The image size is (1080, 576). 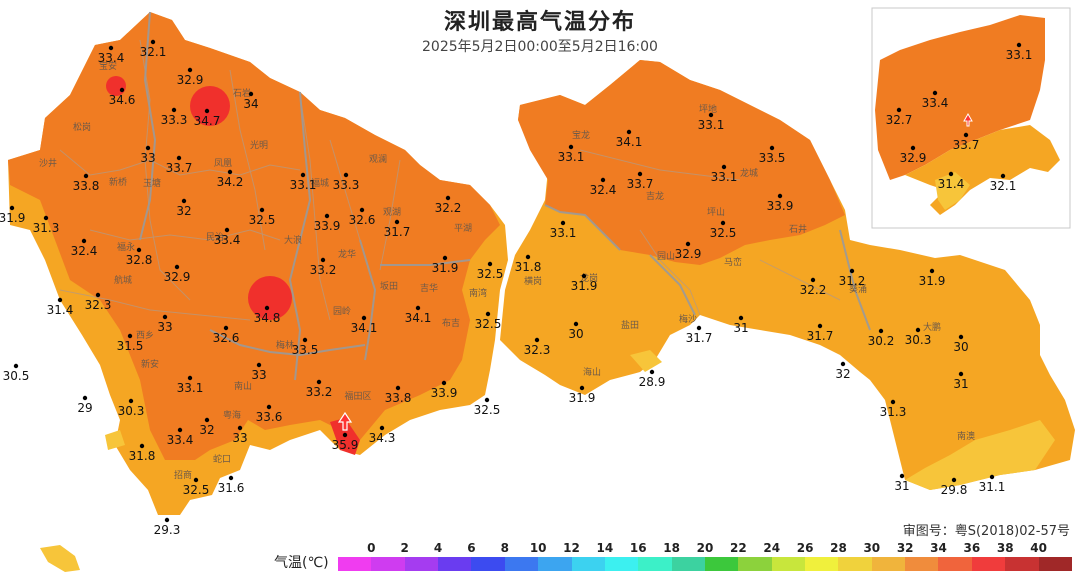 I want to click on max-temp-marker, so click(x=345, y=421).